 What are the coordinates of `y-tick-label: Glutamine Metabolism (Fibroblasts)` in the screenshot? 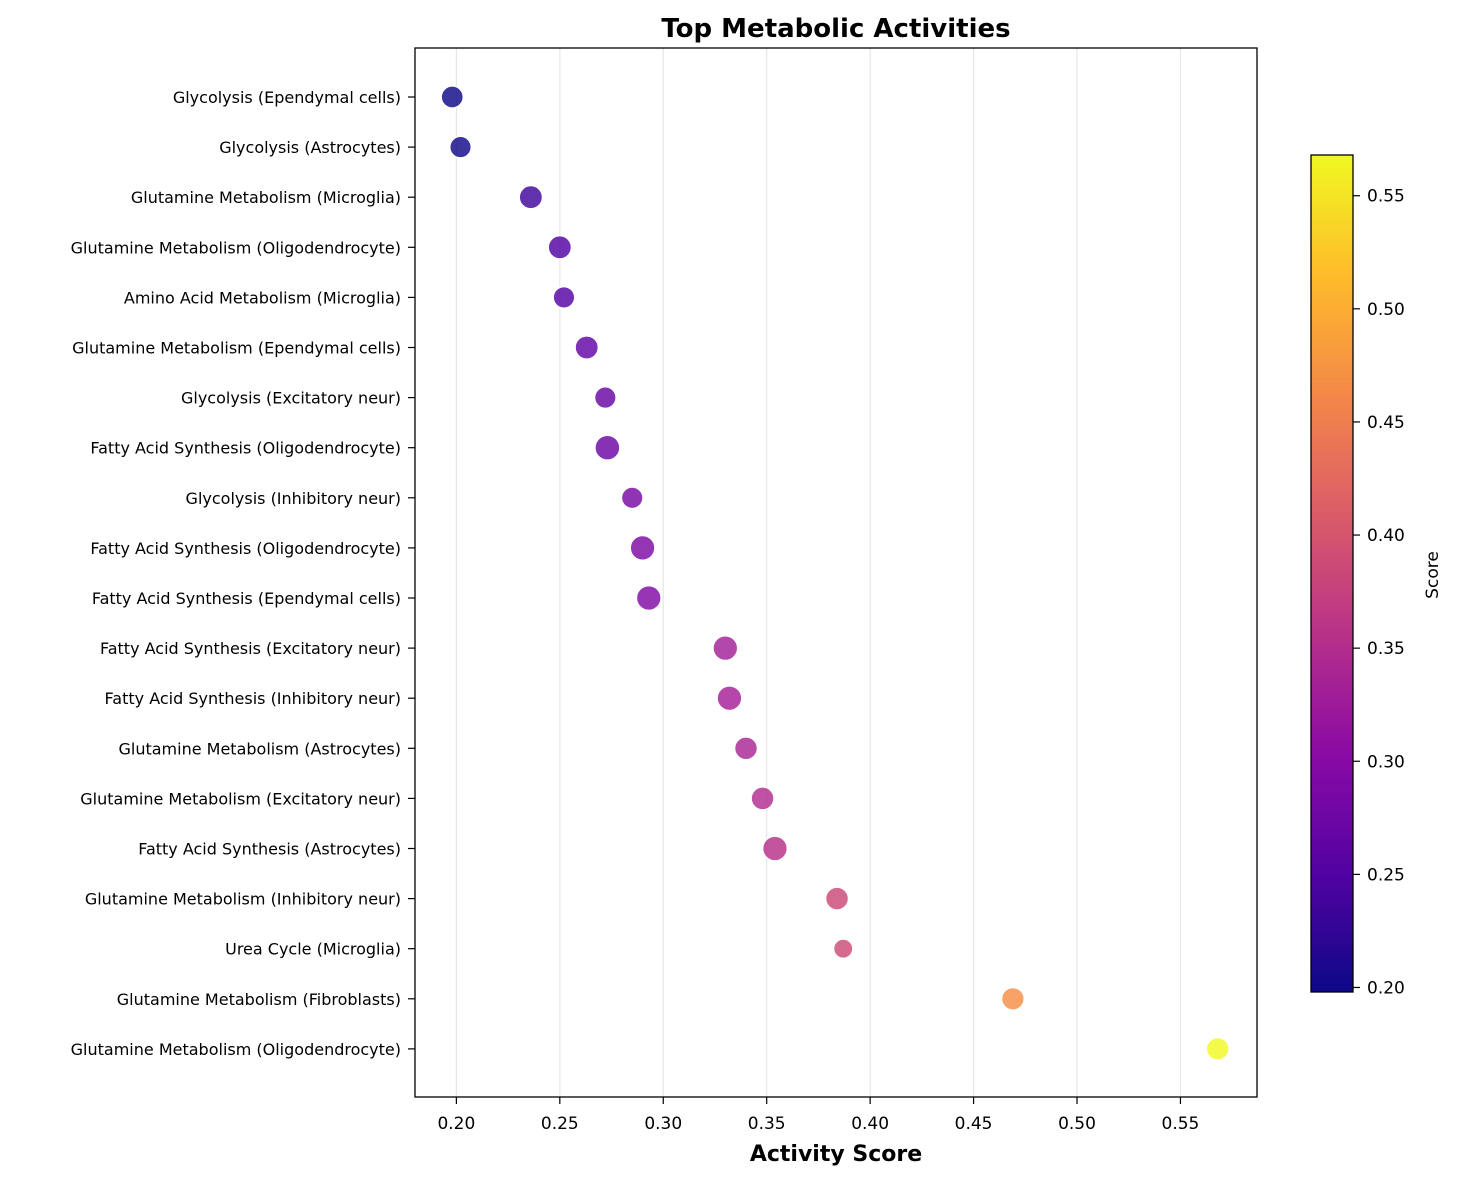 It's located at (259, 999).